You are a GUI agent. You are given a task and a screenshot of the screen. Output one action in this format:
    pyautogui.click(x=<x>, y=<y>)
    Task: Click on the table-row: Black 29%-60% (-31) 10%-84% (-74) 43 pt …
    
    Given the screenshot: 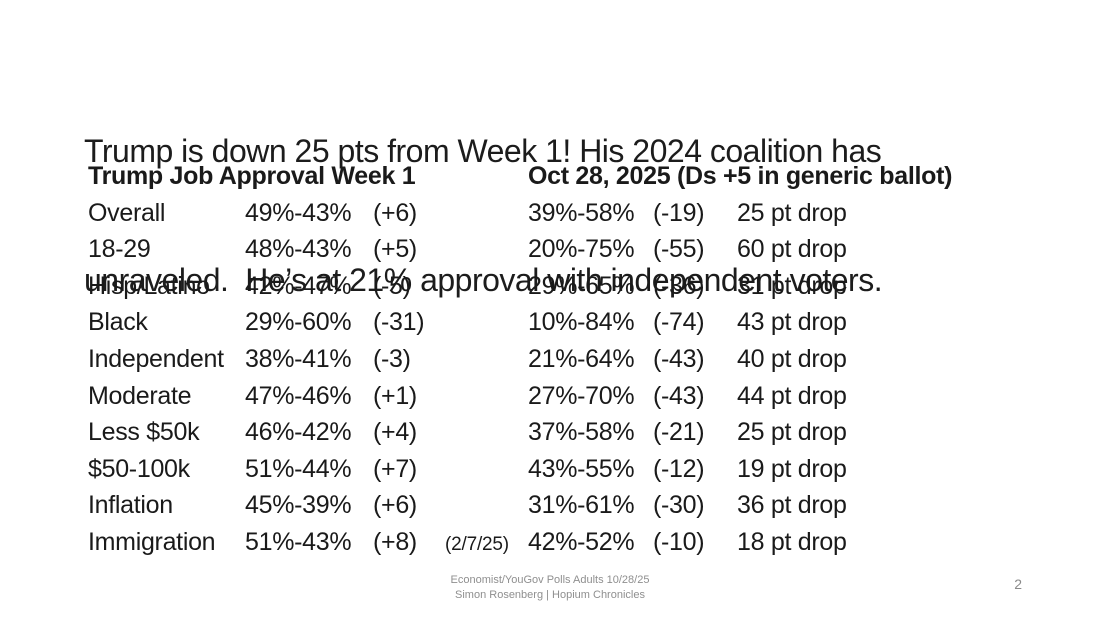 What is the action you would take?
    pyautogui.click(x=553, y=322)
    